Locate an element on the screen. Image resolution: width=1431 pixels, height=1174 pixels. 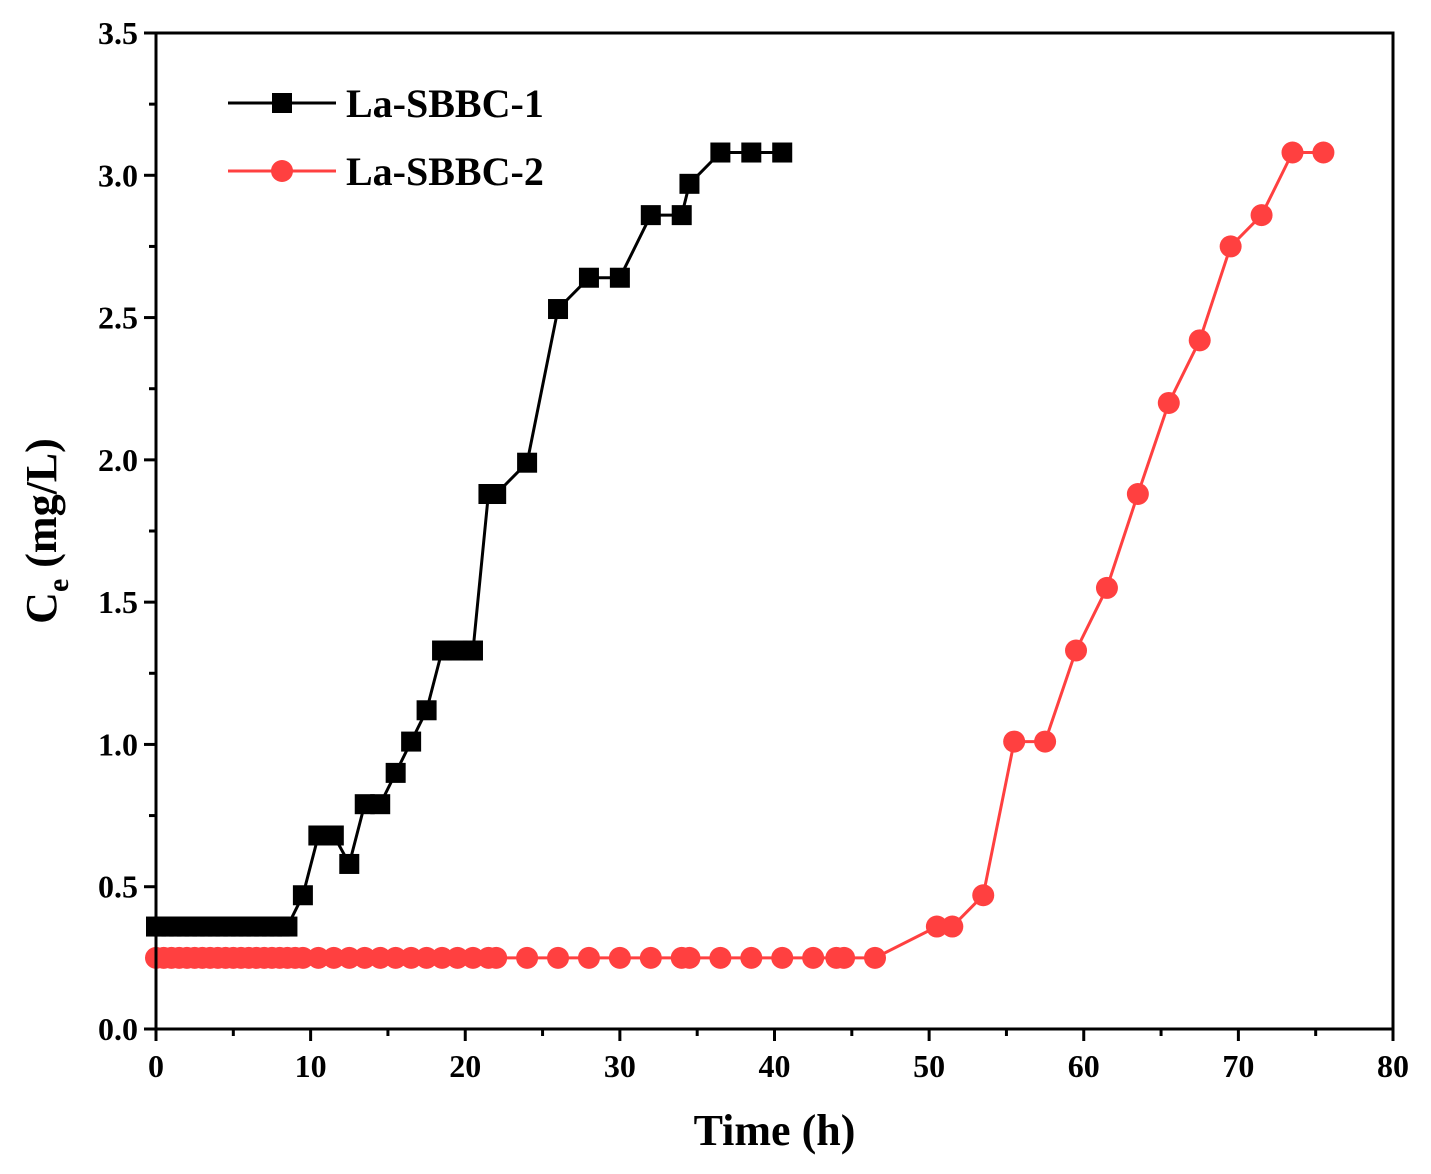
y-tick-label: 2.0 is located at coordinates (118, 460).